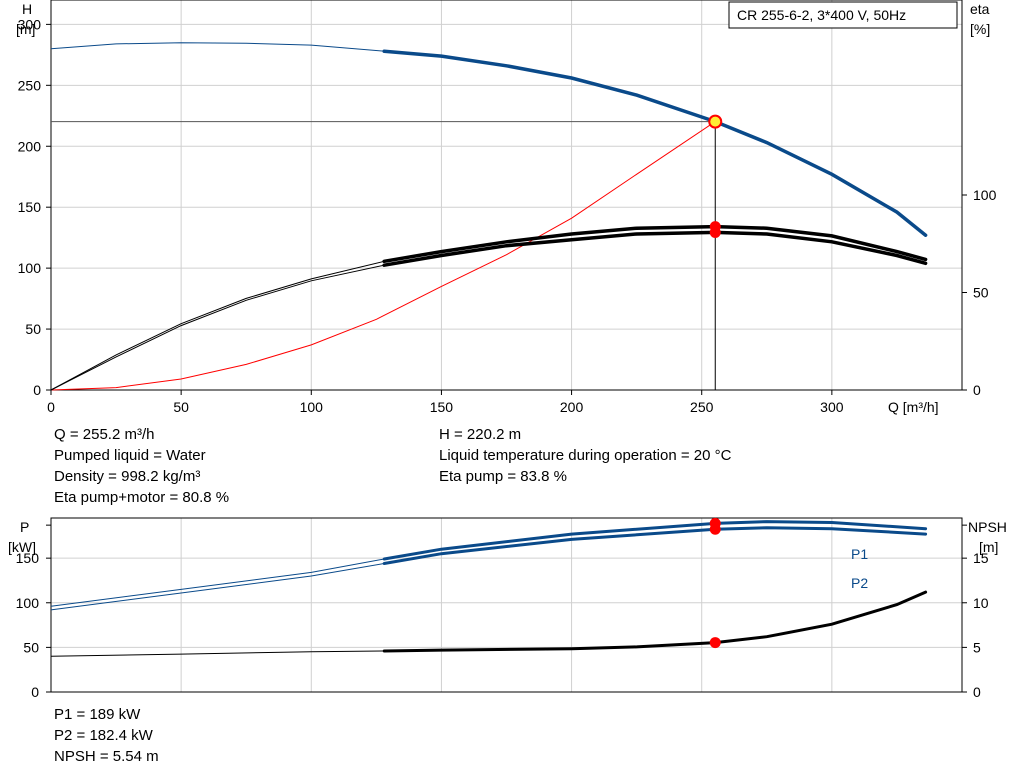 The image size is (1024, 781). Describe the element at coordinates (30, 268) in the screenshot. I see `top-y-left-tick-label: 100` at that location.